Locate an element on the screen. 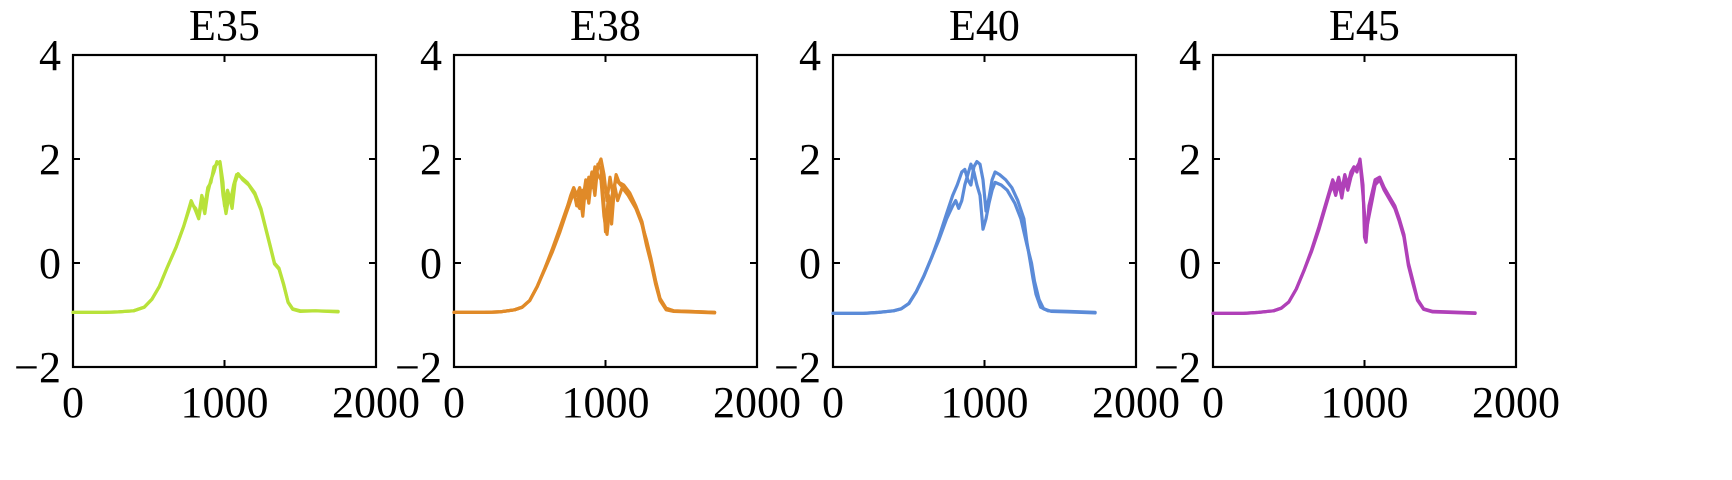 Image resolution: width=1732 pixels, height=480 pixels. panel-title: E38 is located at coordinates (605, 25).